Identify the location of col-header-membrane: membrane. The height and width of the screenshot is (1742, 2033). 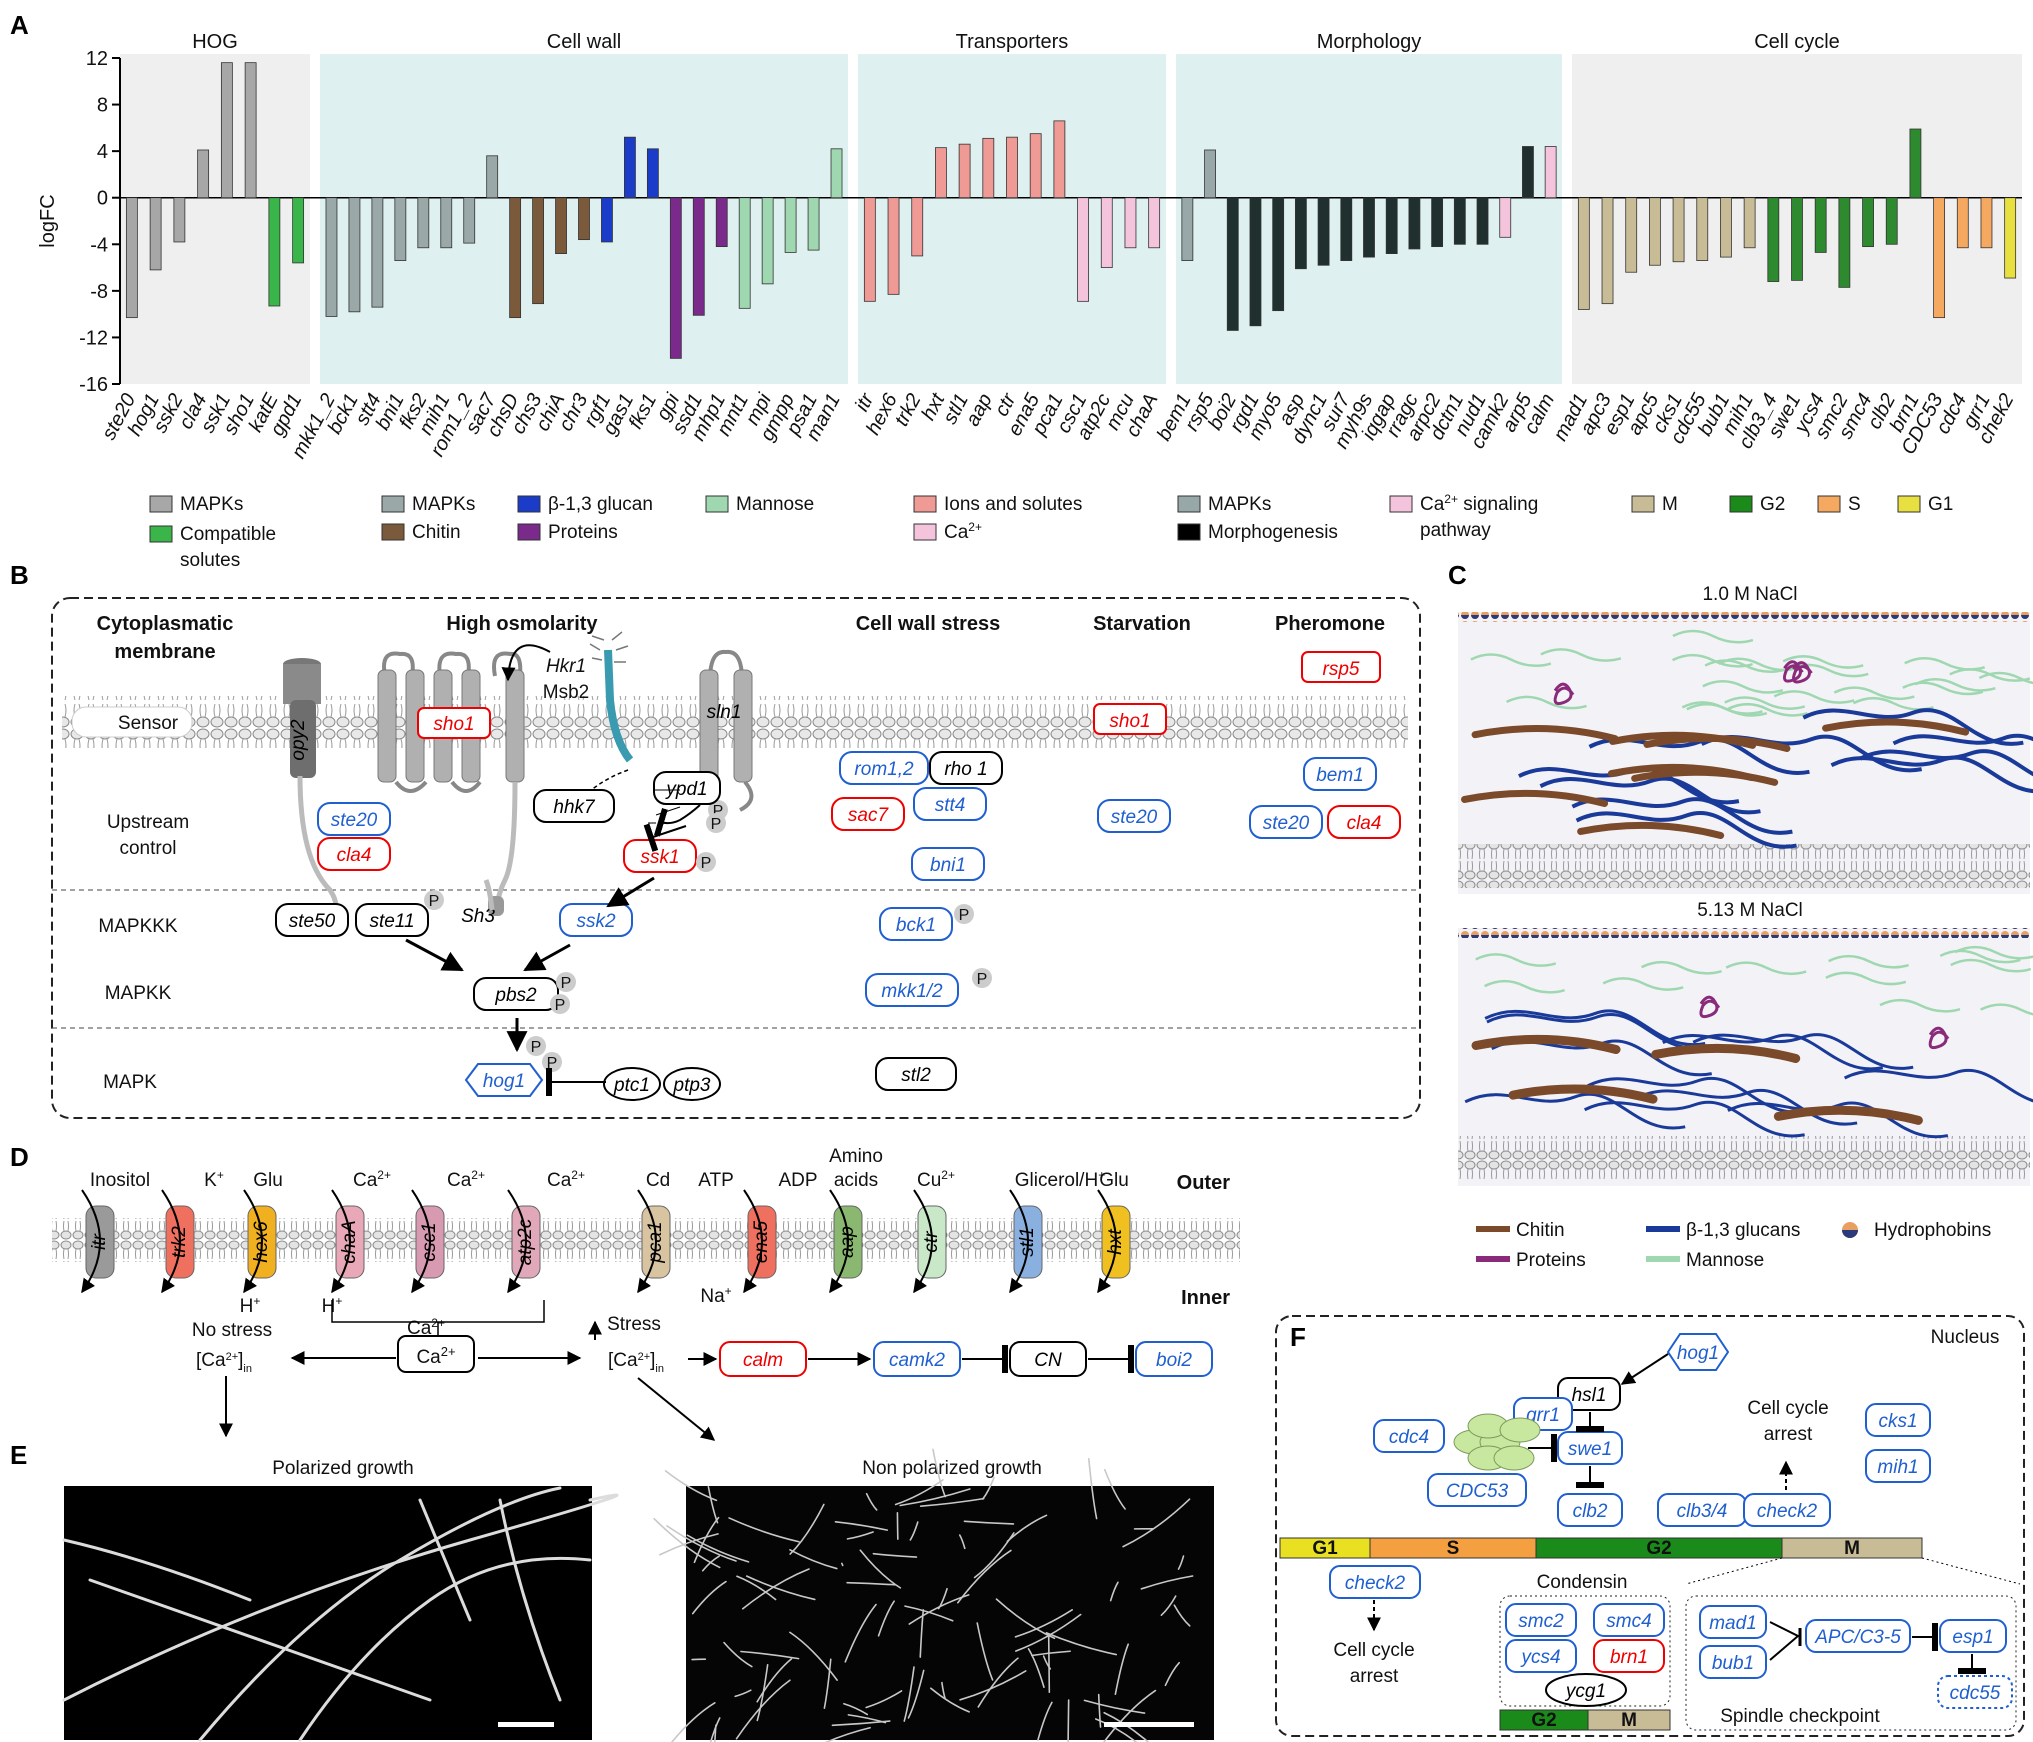
(164, 652).